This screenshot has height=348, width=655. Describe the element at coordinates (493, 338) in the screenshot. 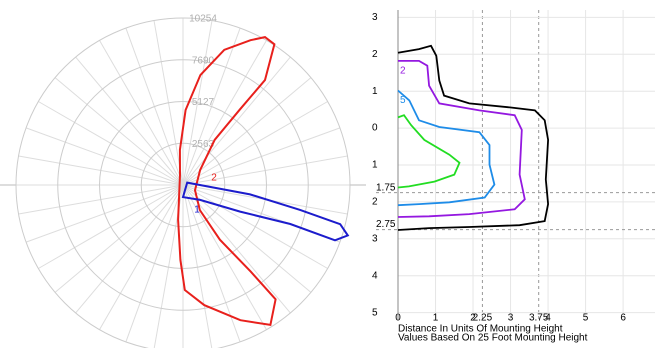

I see `footnote: Values Based On 25 Foot Mounting Height` at that location.